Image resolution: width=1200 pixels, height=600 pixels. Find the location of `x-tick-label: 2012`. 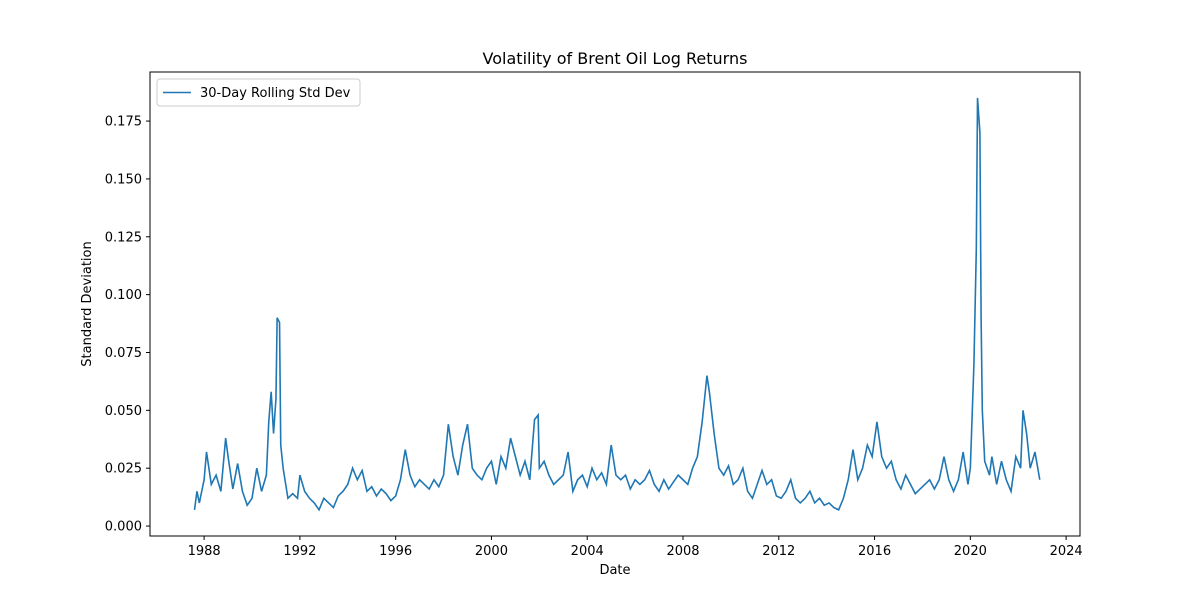

x-tick-label: 2012 is located at coordinates (778, 551).